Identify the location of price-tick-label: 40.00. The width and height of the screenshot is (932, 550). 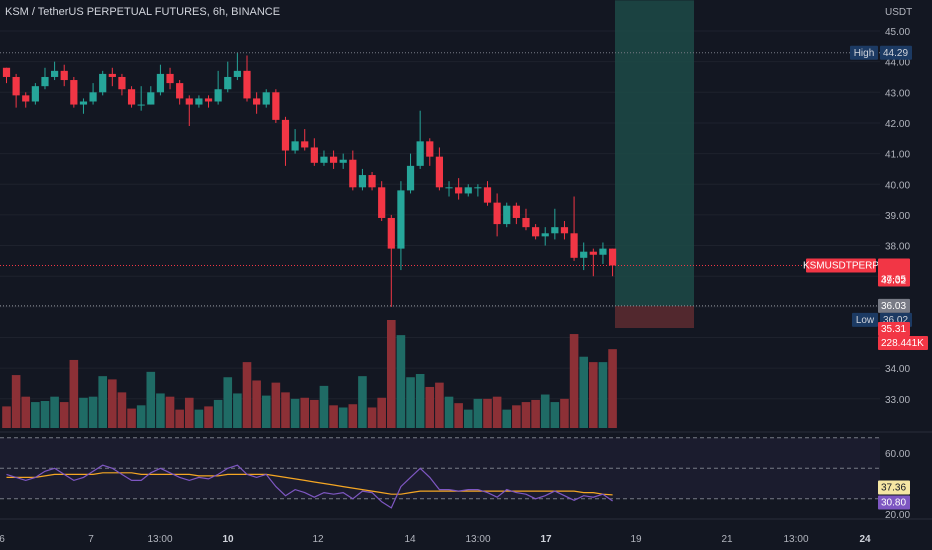
(897, 185).